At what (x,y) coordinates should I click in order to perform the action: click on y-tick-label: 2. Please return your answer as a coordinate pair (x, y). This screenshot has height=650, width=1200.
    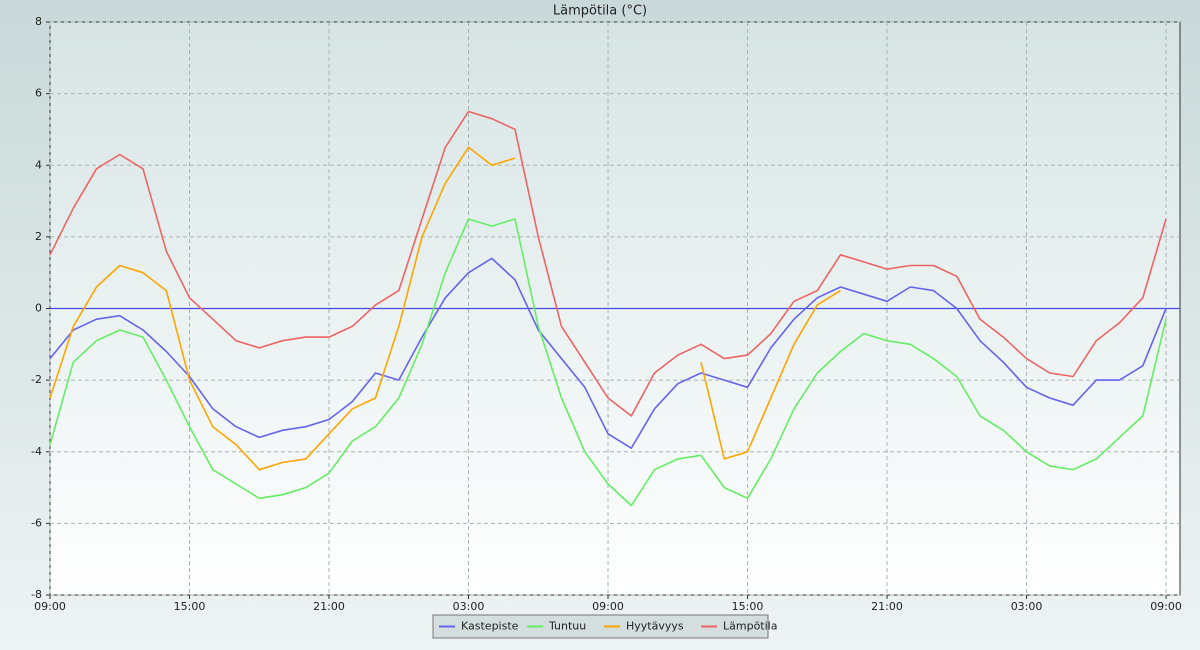
    Looking at the image, I should click on (38, 236).